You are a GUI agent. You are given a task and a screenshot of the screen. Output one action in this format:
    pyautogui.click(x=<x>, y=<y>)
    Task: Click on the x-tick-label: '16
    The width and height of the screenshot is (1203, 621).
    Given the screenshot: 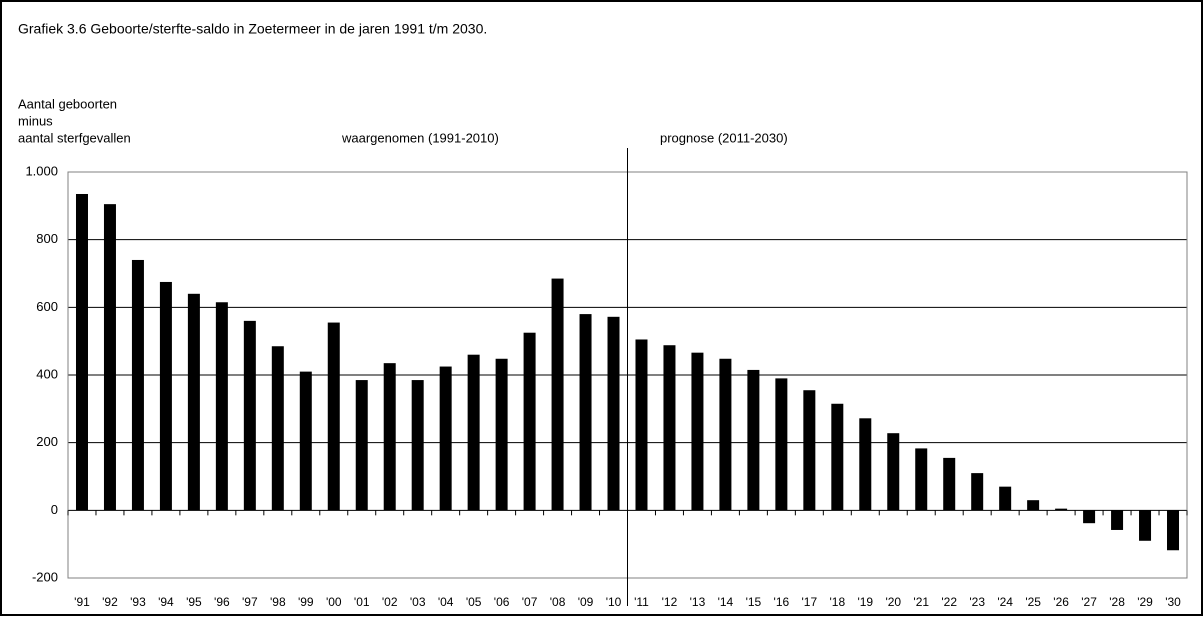 What is the action you would take?
    pyautogui.click(x=782, y=602)
    